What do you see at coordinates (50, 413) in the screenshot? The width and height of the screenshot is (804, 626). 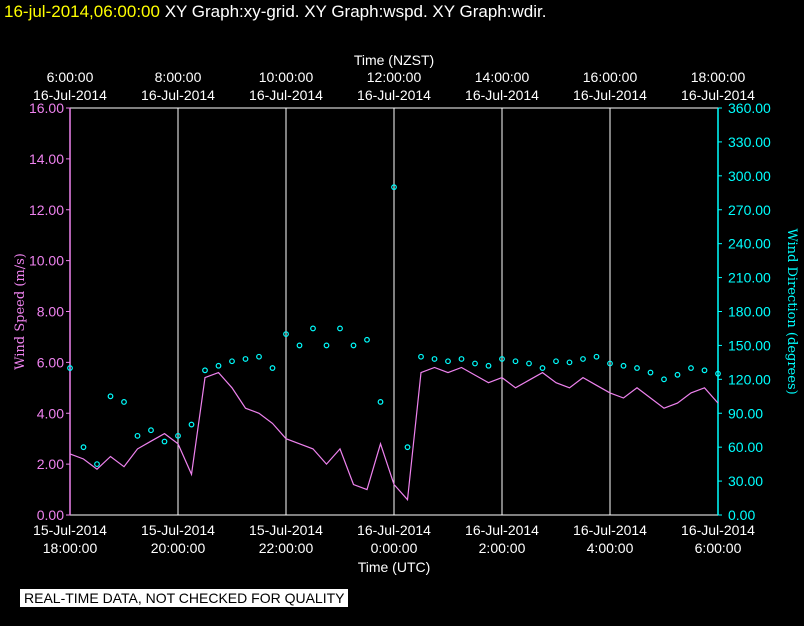 I see `y-left-tick-label: 4.00` at bounding box center [50, 413].